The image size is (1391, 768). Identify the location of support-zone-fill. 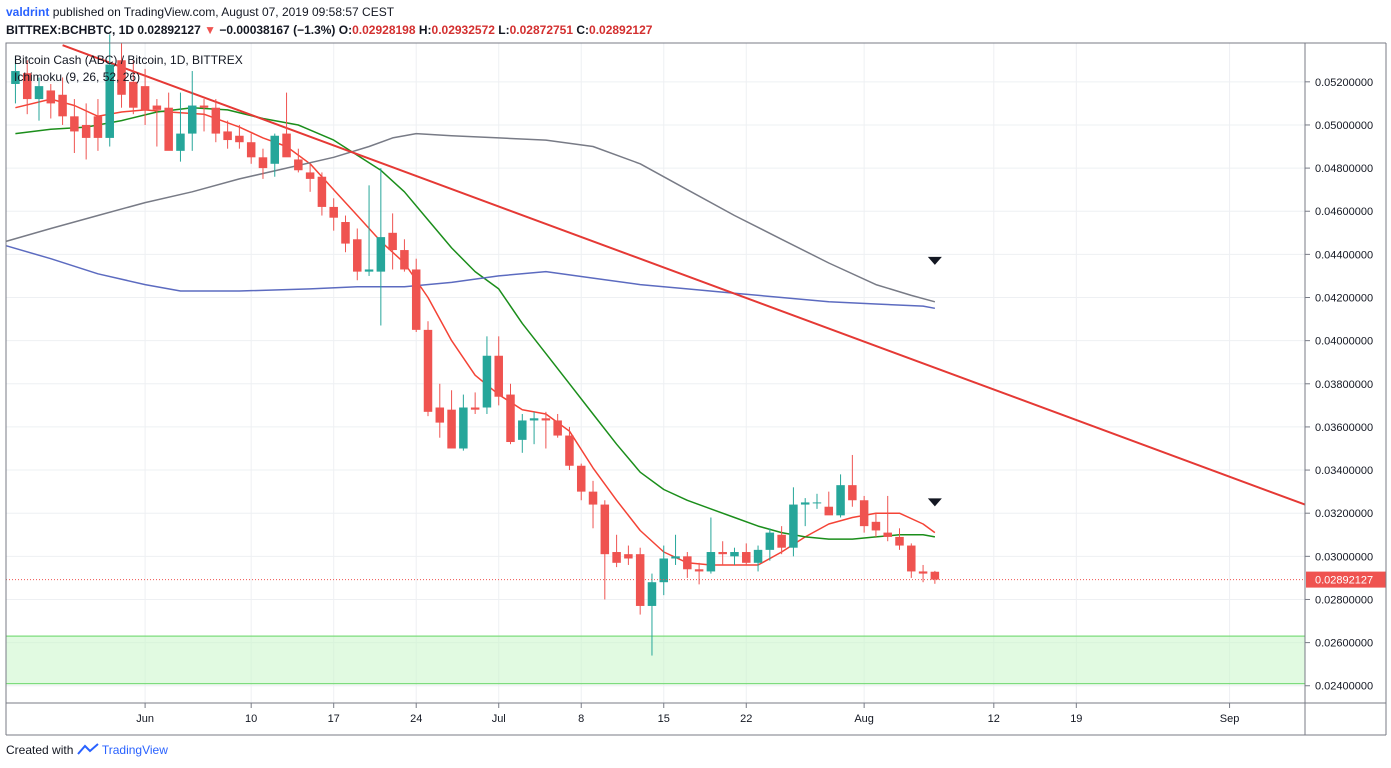
(655, 660).